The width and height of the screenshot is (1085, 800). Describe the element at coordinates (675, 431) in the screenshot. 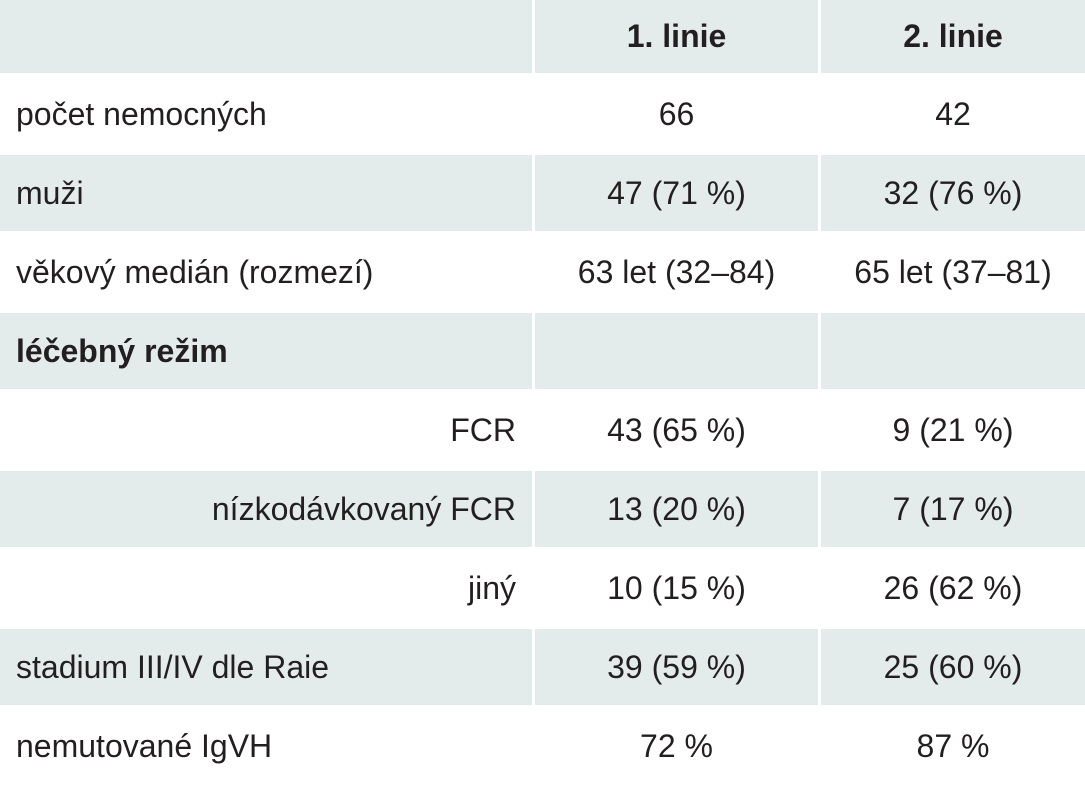

I see `row-value-first-line: 43 (65 %)` at that location.